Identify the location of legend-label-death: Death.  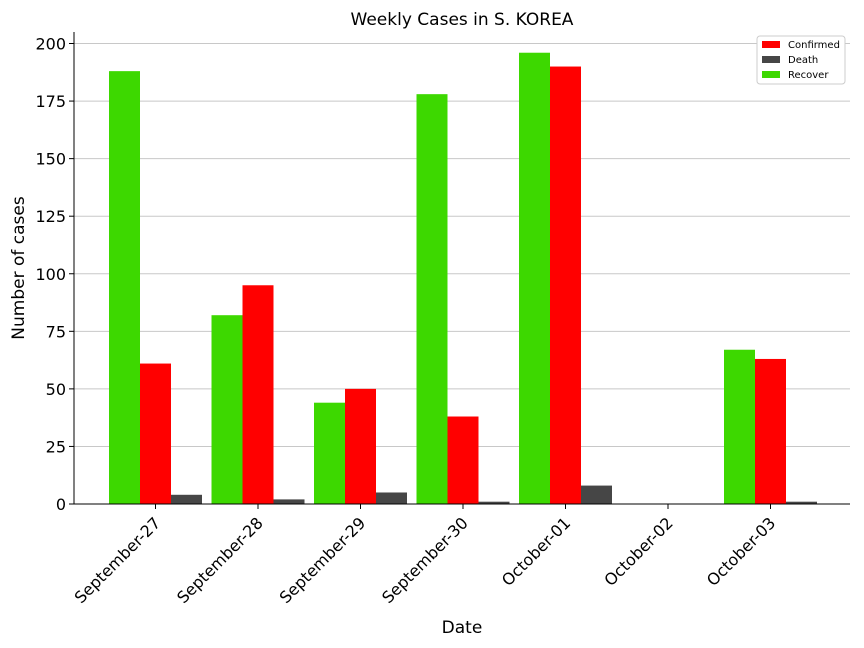
(803, 60).